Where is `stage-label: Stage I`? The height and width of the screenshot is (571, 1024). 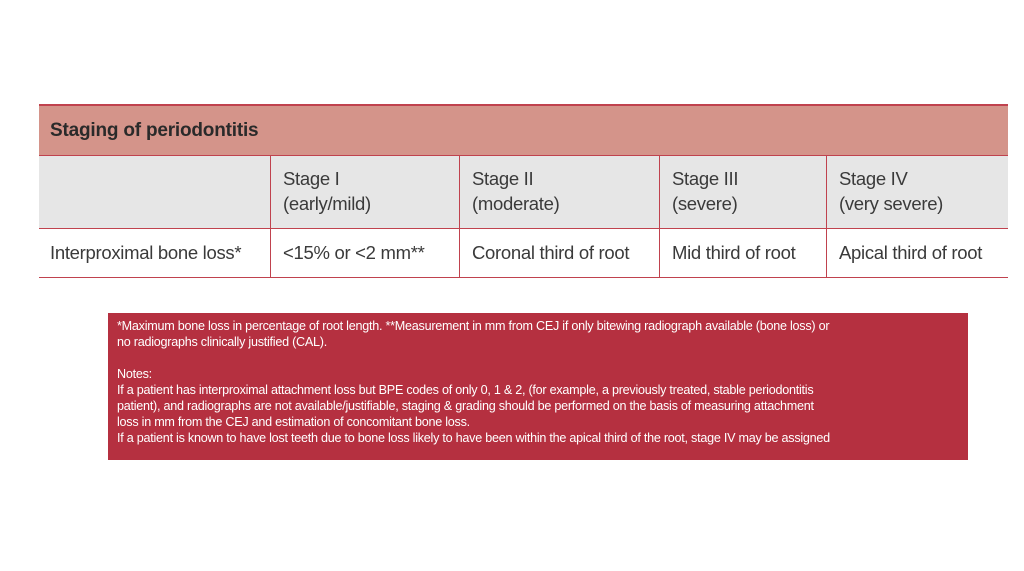
stage-label: Stage I is located at coordinates (311, 178).